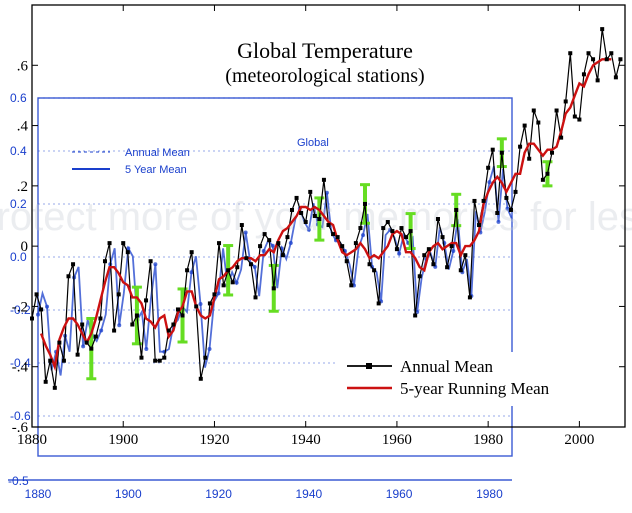  Describe the element at coordinates (475, 388) in the screenshot. I see `legend-running-label: 5-year Running Mean` at that location.